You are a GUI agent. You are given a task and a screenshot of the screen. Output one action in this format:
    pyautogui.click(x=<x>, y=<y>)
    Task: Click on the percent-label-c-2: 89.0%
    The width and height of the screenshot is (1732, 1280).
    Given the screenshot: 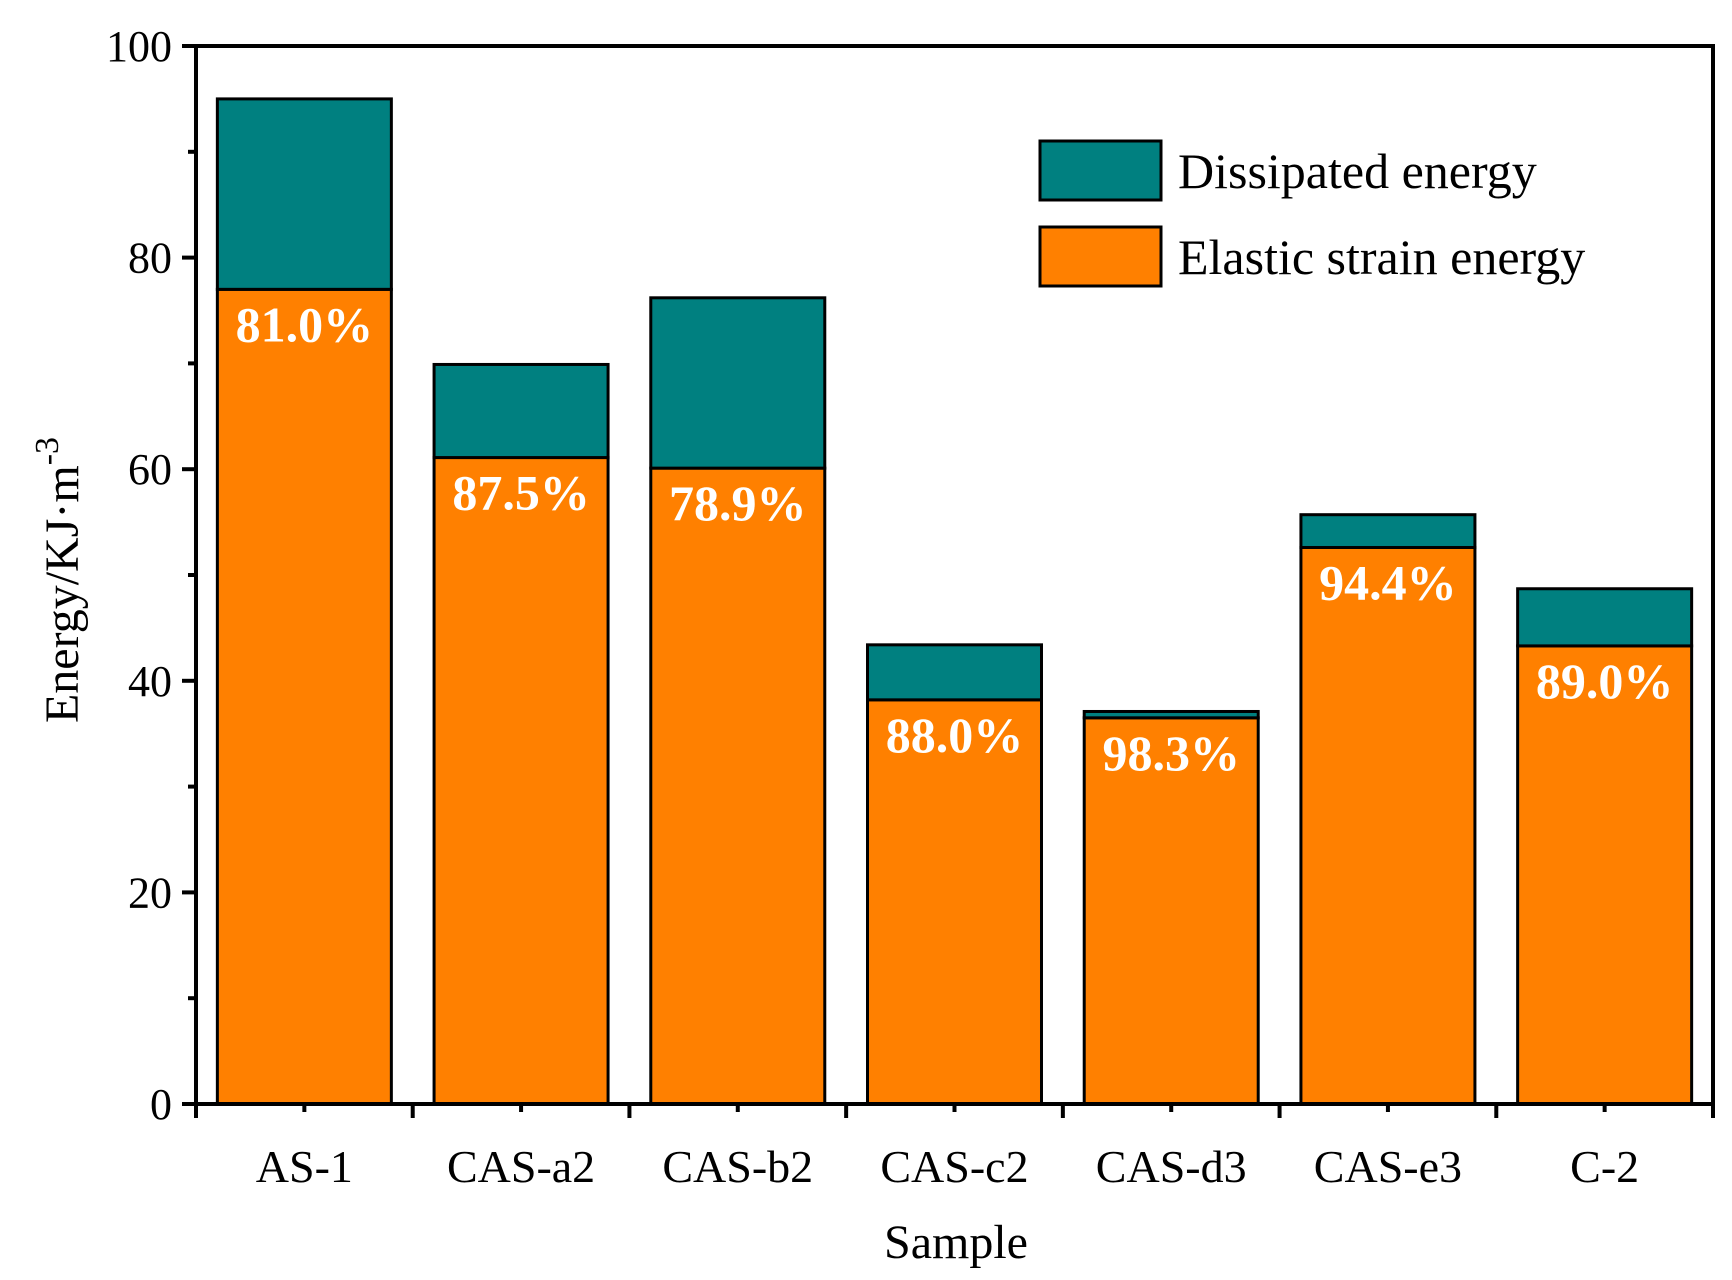 What is the action you would take?
    pyautogui.click(x=1605, y=681)
    